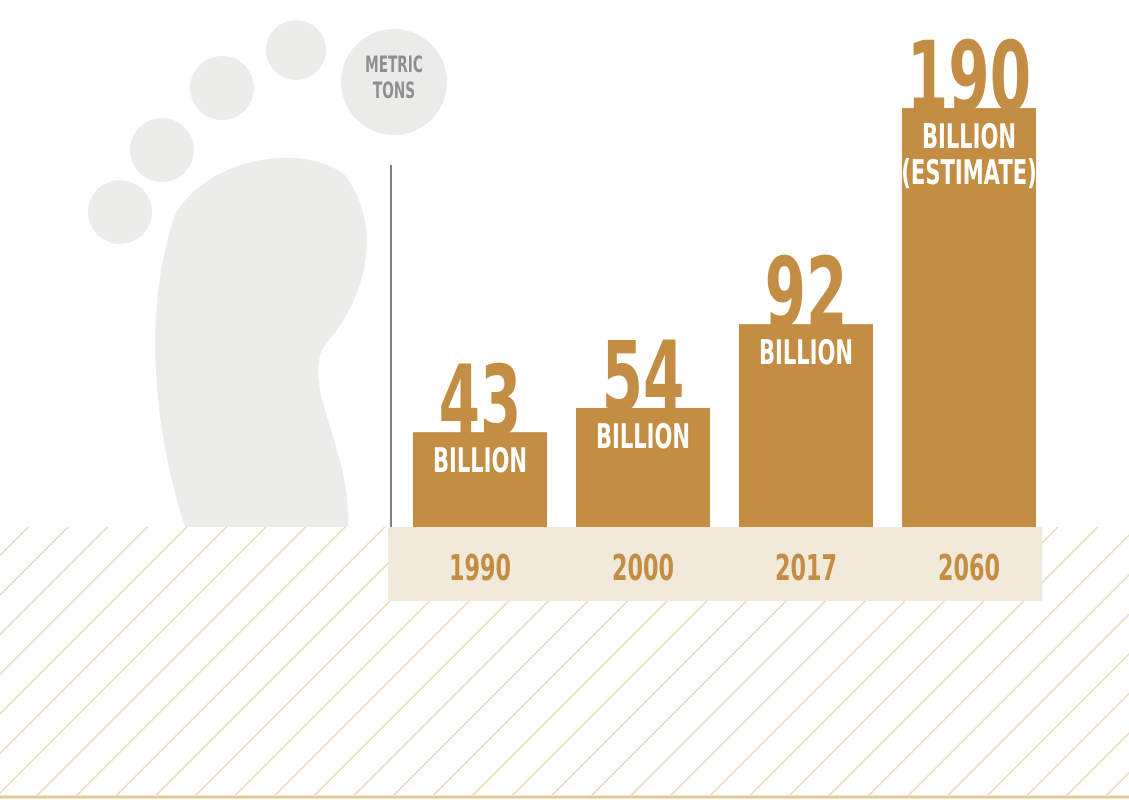  What do you see at coordinates (968, 173) in the screenshot?
I see `value-note: (ESTIMATE)` at bounding box center [968, 173].